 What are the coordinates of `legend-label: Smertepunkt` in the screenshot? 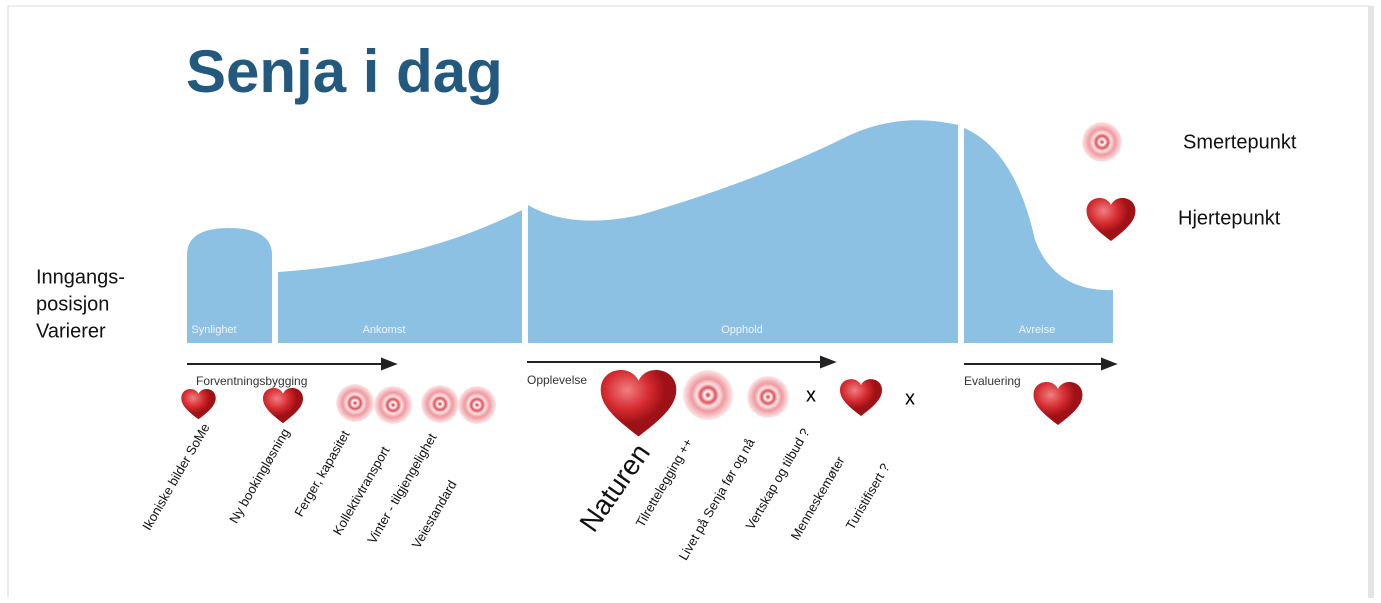 It's located at (1240, 142).